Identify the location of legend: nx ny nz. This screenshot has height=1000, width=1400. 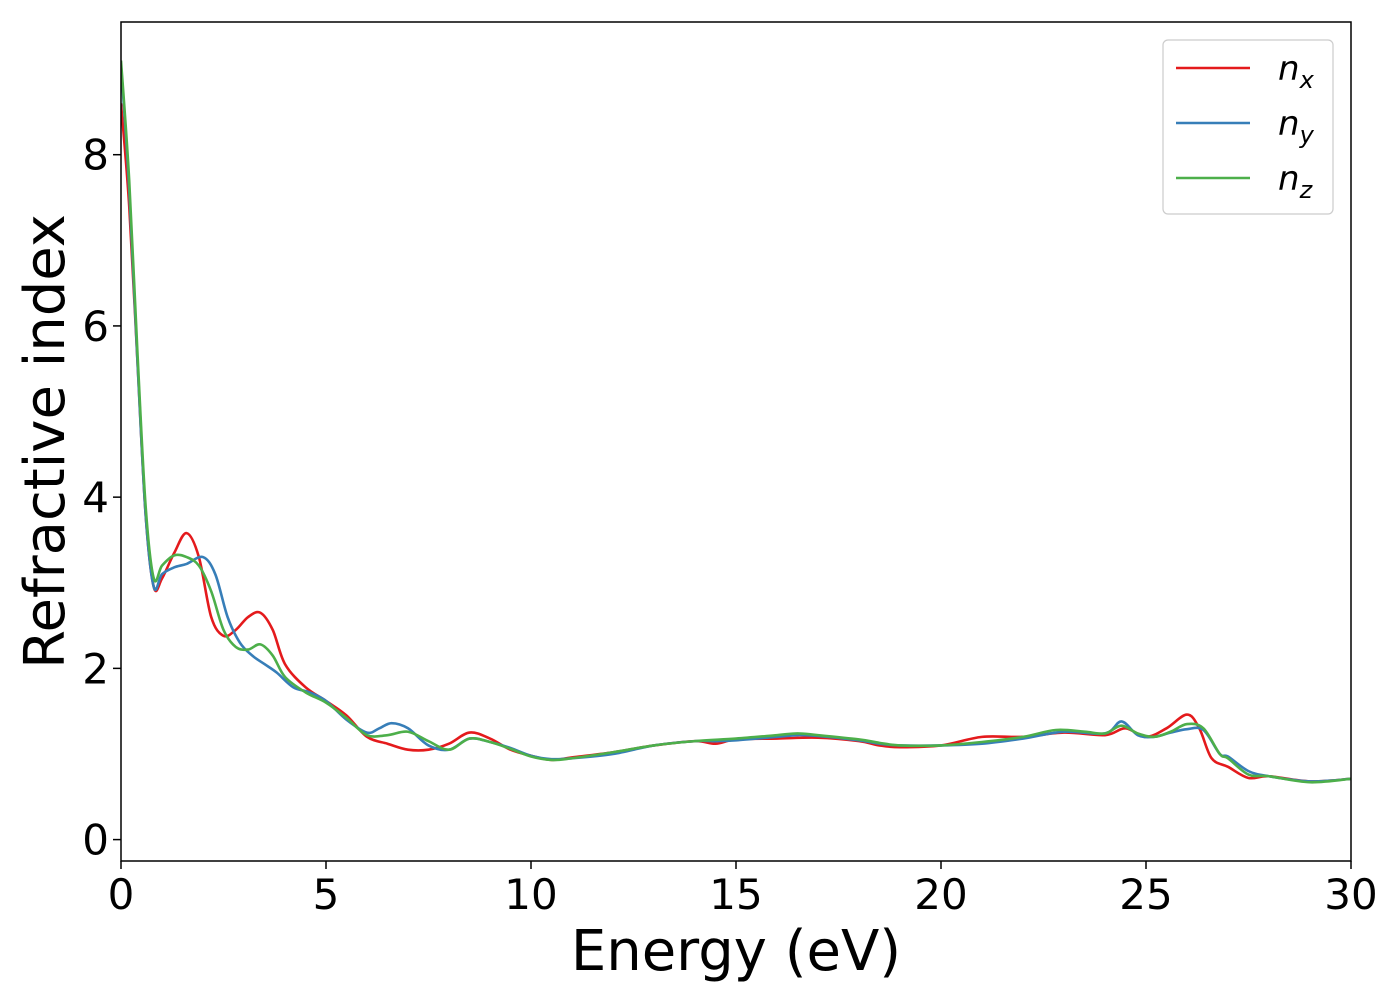
(1248, 127).